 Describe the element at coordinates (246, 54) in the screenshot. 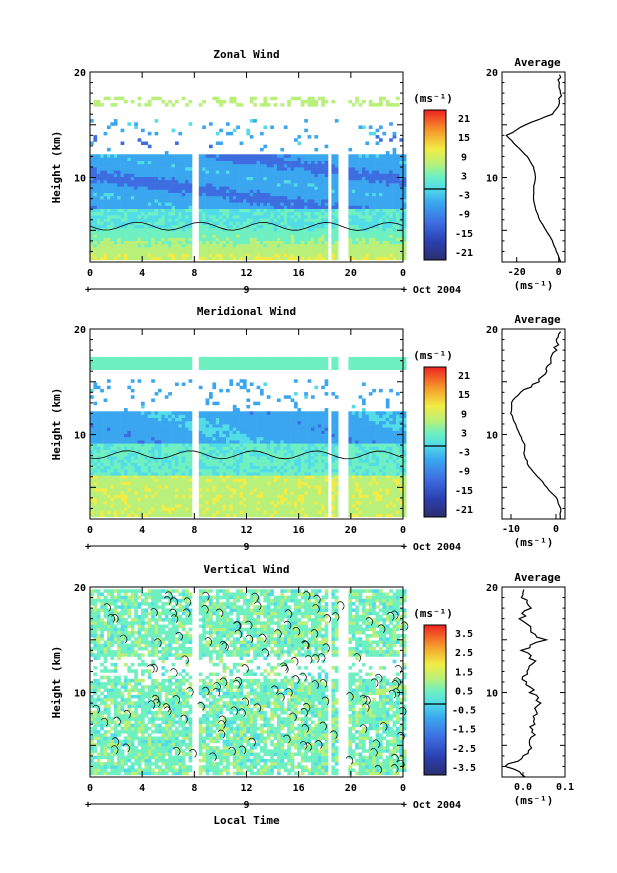

I see `panel-title: Zonal Wind` at that location.